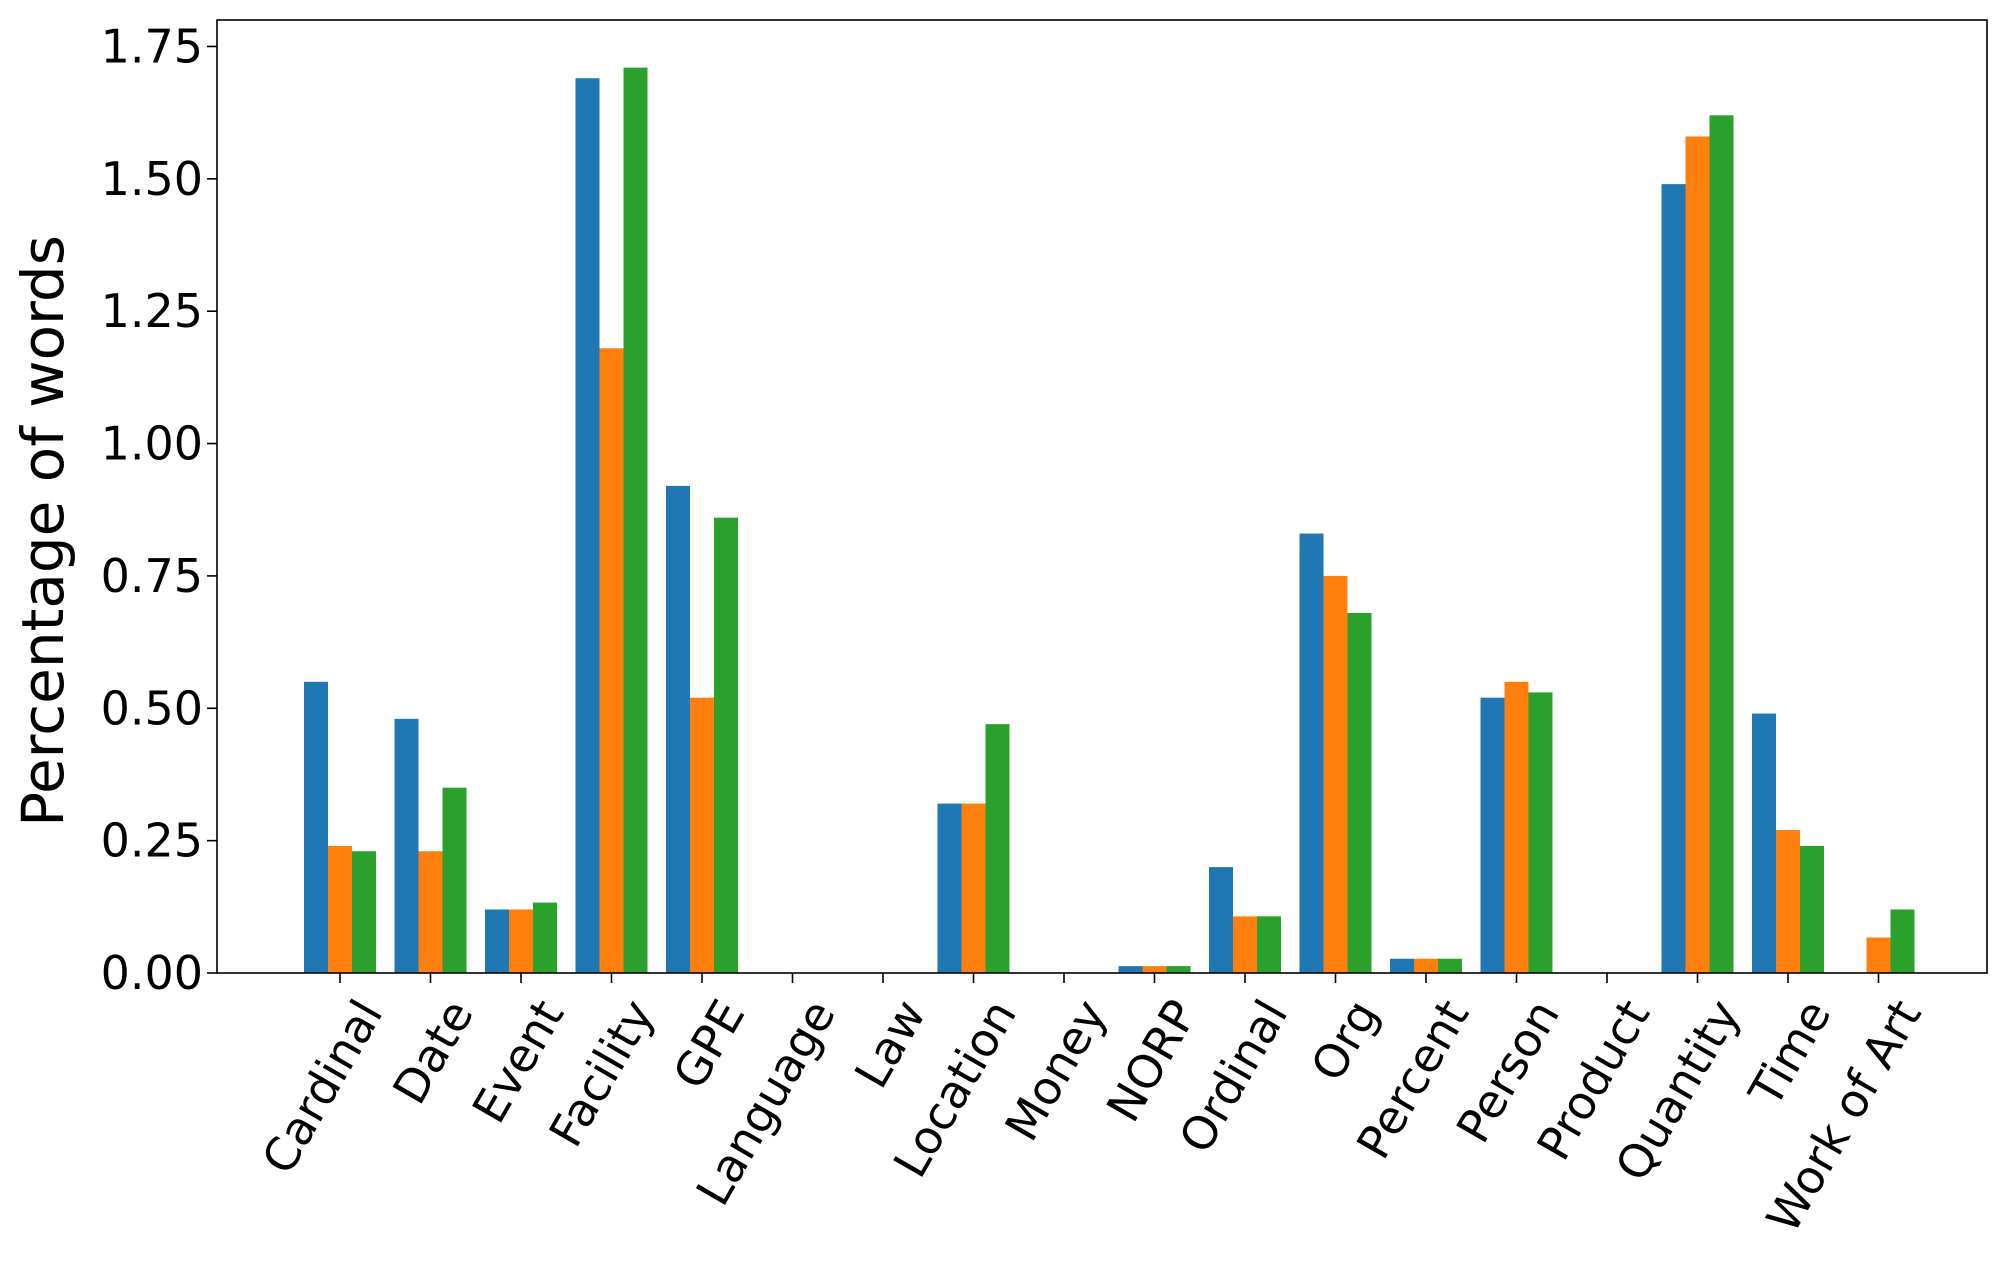  I want to click on x-tick-label-org: Org, so click(1344, 1040).